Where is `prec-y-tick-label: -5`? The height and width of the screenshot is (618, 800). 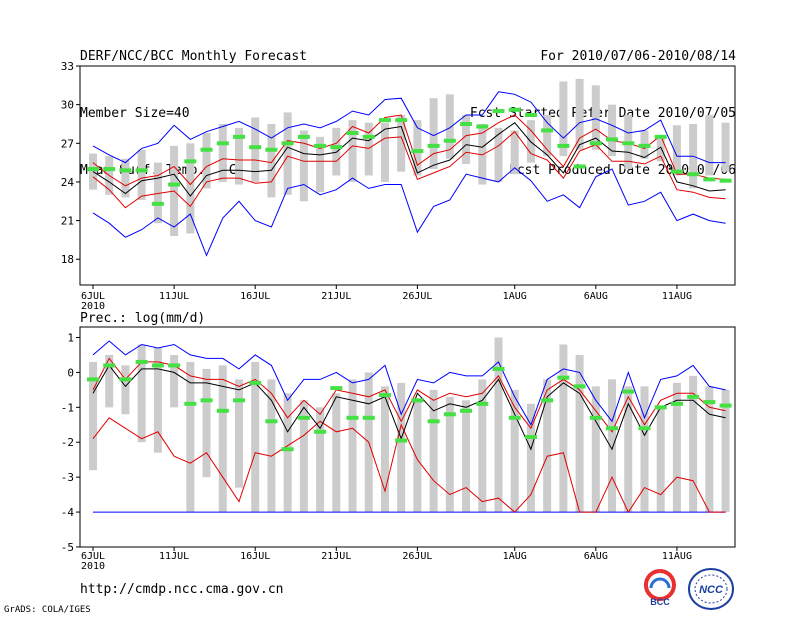 prec-y-tick-label: -5 is located at coordinates (67, 547).